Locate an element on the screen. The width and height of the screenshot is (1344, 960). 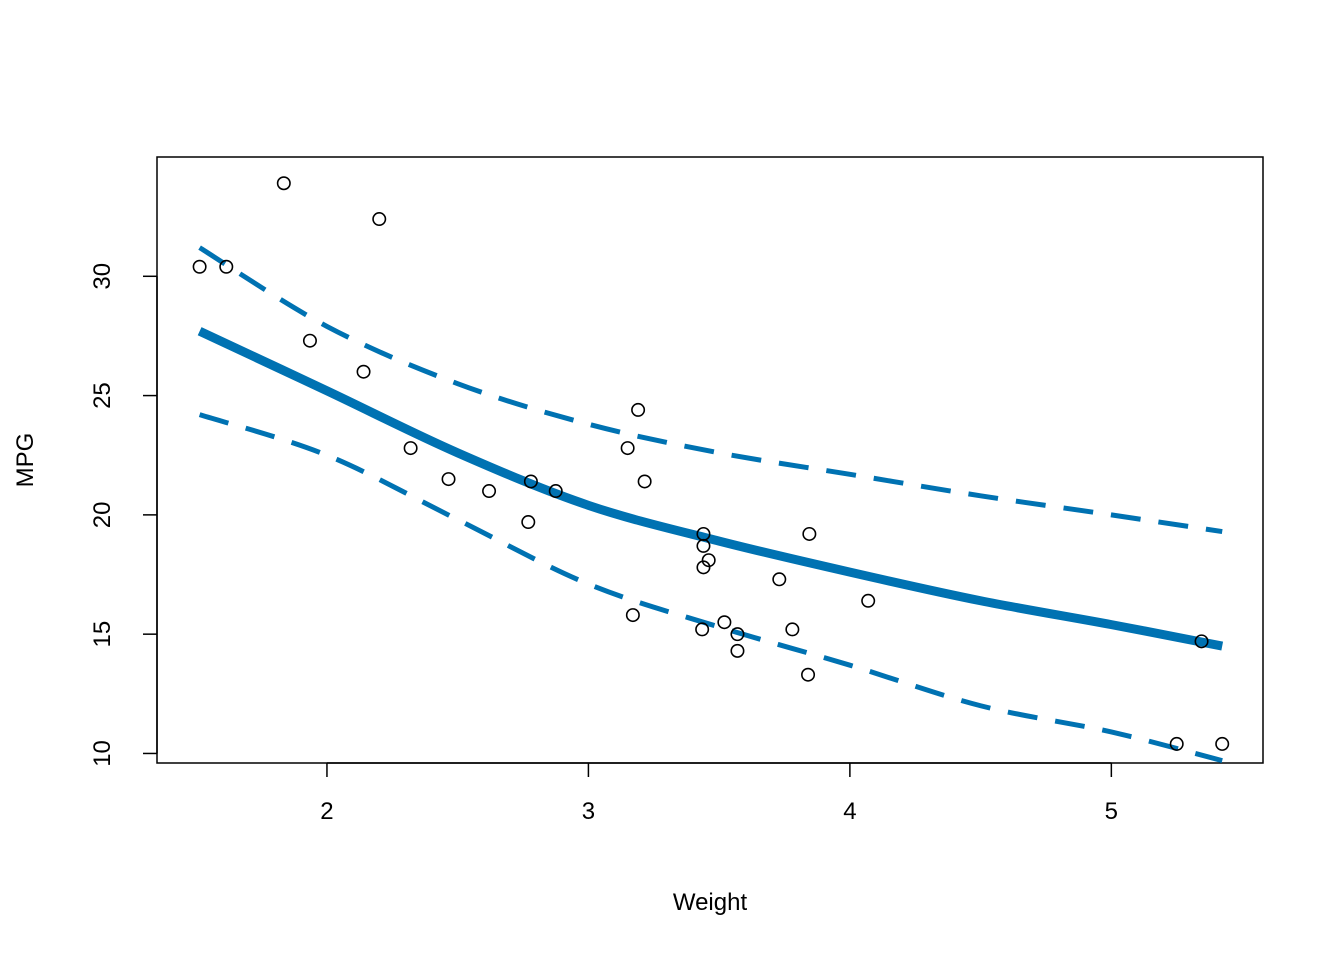
y-tick-label: 30 is located at coordinates (102, 276).